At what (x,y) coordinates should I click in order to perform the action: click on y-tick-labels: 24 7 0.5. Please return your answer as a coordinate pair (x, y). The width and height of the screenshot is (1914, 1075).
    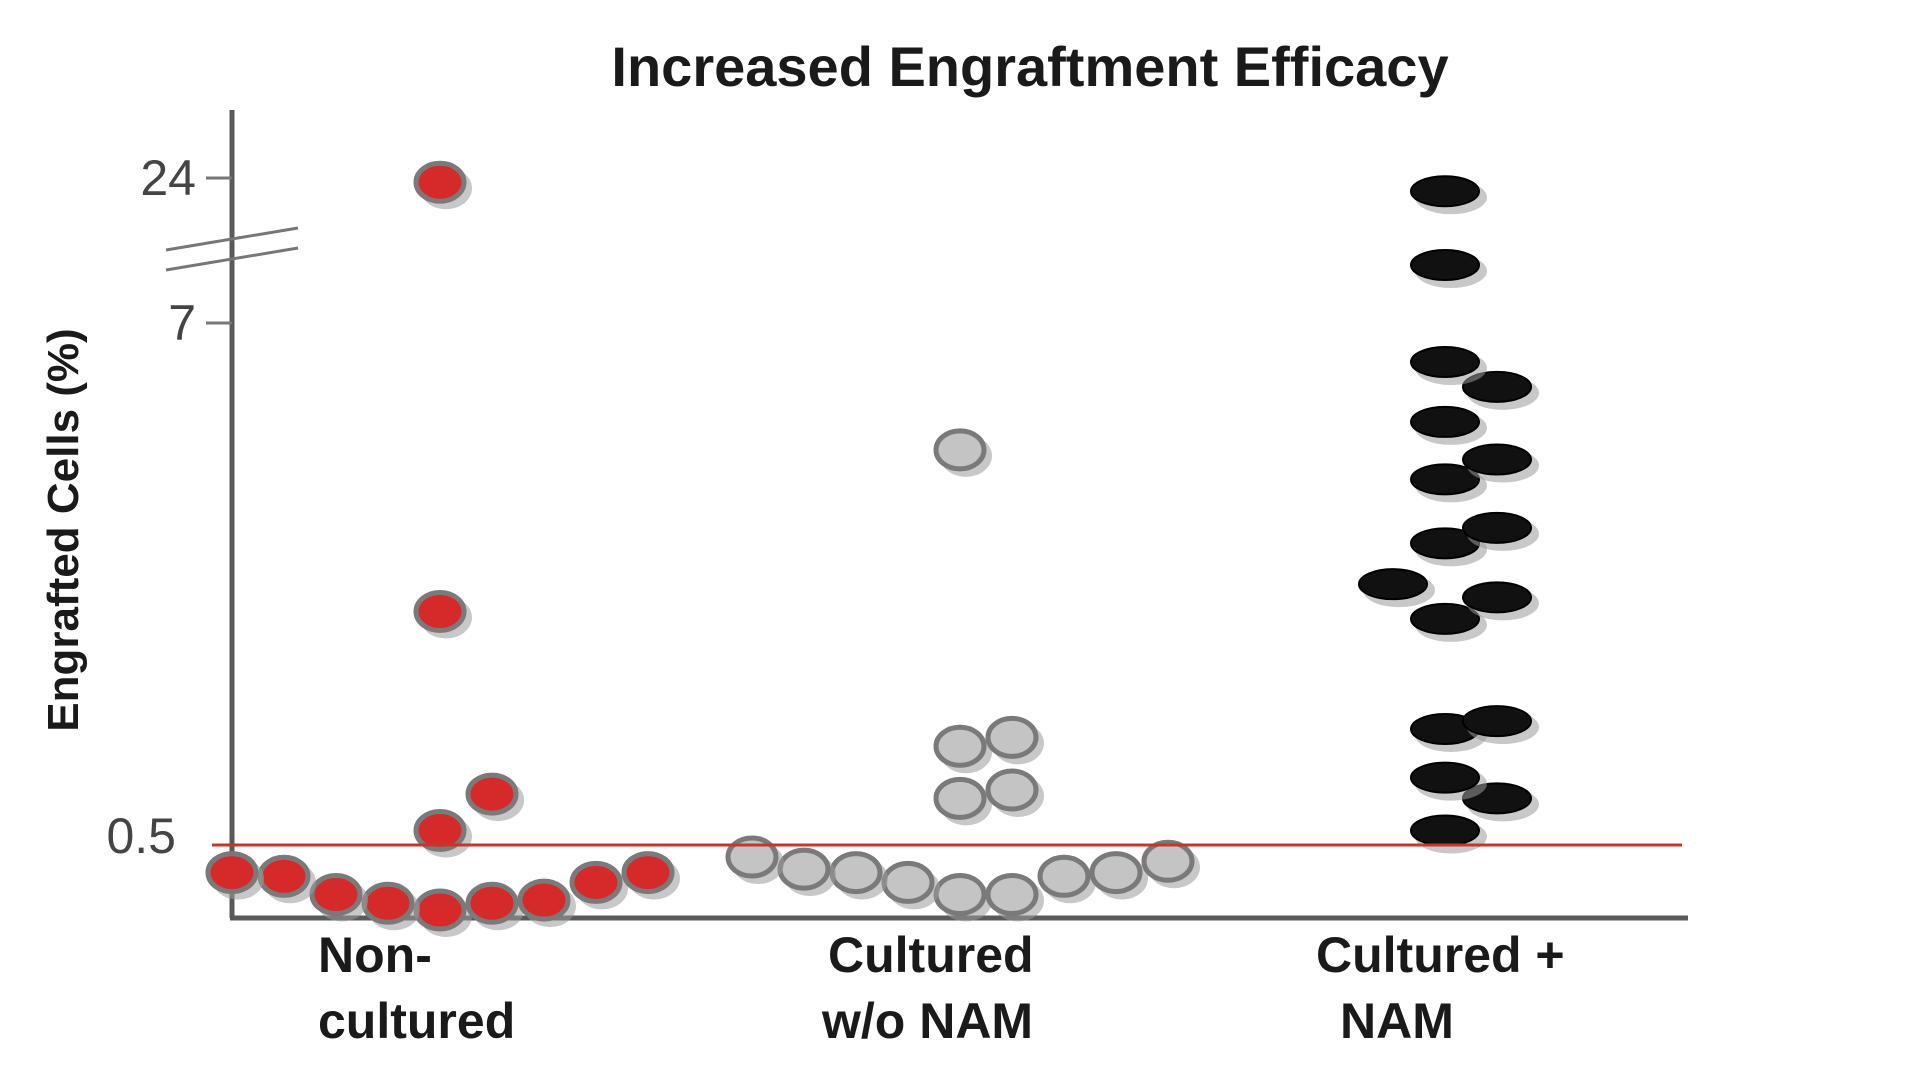
    Looking at the image, I should click on (151, 507).